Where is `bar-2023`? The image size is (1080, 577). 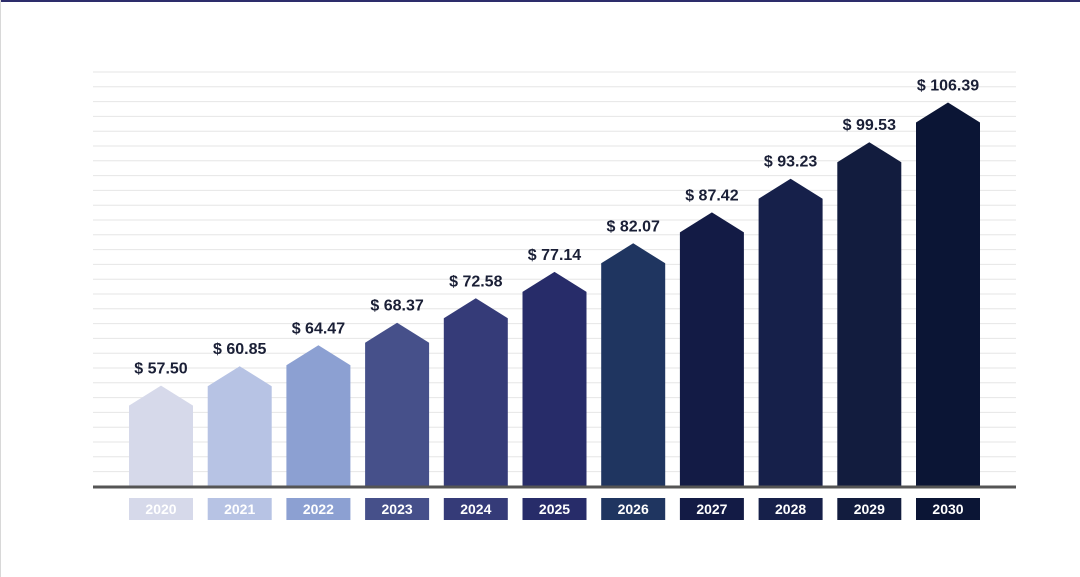
bar-2023 is located at coordinates (397, 404).